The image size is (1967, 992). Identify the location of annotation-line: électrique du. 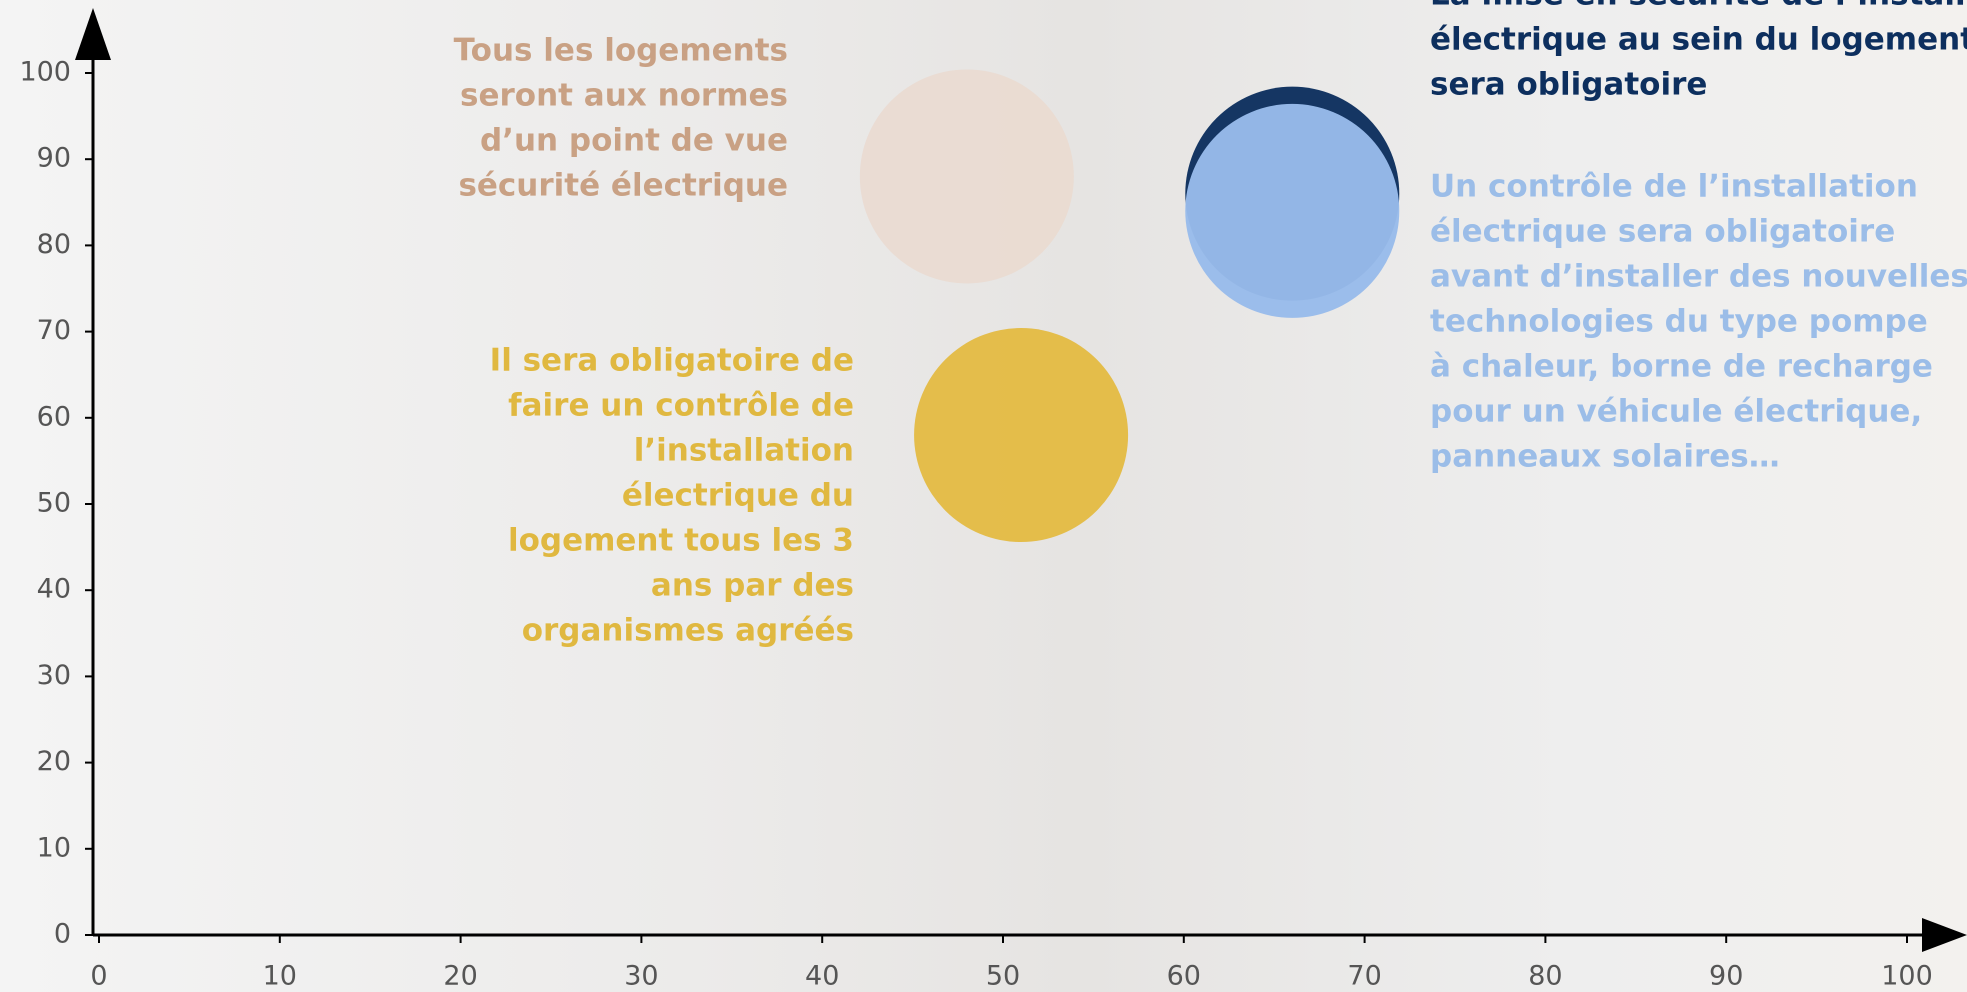
(738, 496).